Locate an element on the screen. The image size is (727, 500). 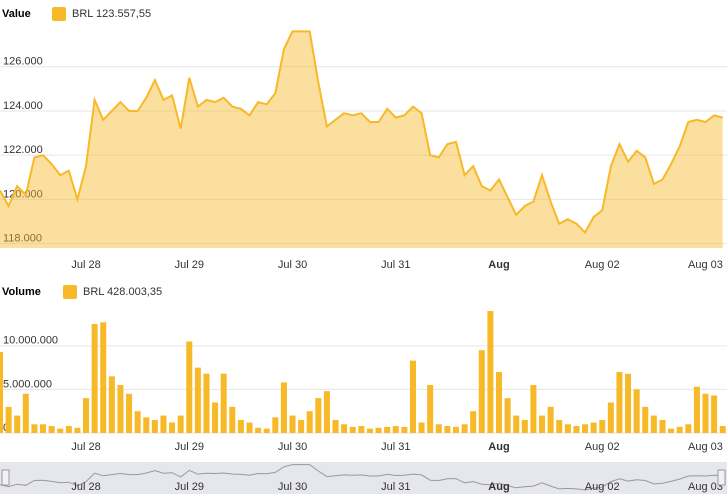
navigator-background is located at coordinates (363, 478).